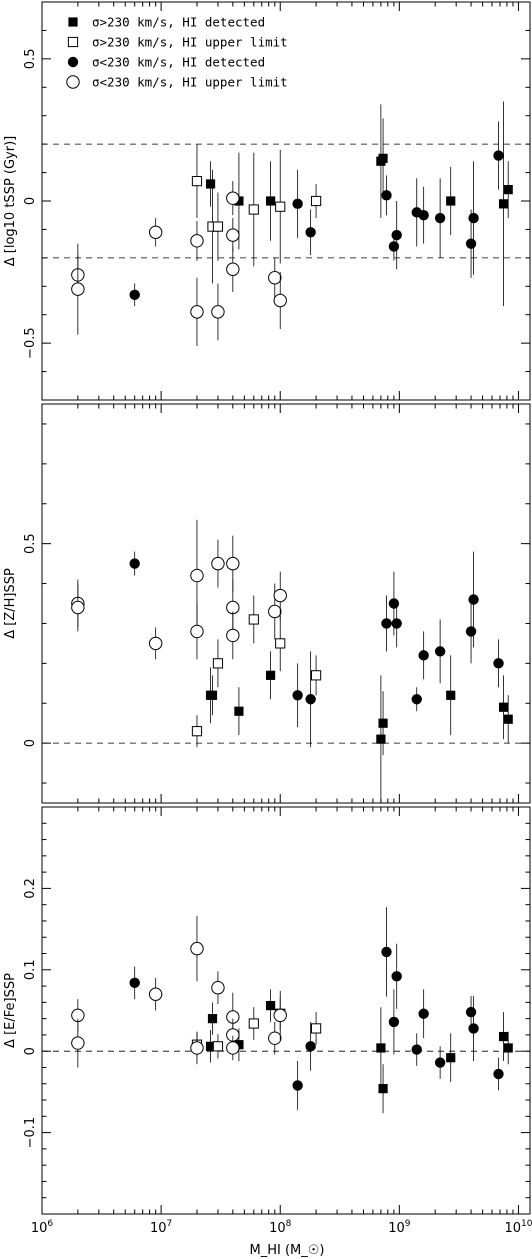  What do you see at coordinates (10, 603) in the screenshot?
I see `y-axis-title: Δ [Z/H]SSP` at bounding box center [10, 603].